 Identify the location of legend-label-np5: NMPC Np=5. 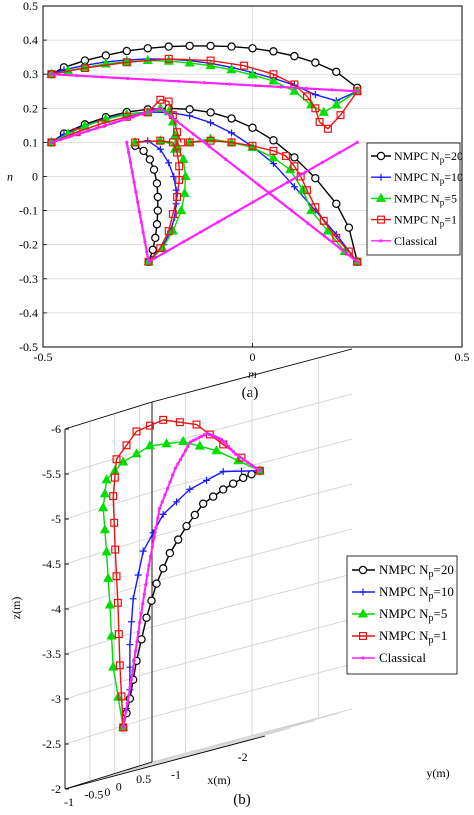
(425, 199).